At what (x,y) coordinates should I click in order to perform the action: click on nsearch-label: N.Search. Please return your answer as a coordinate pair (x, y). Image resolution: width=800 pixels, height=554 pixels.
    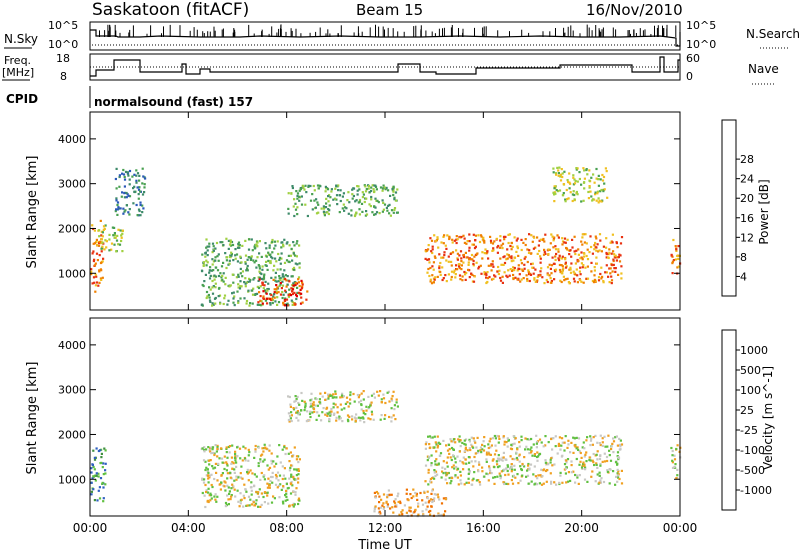
    Looking at the image, I should click on (773, 34).